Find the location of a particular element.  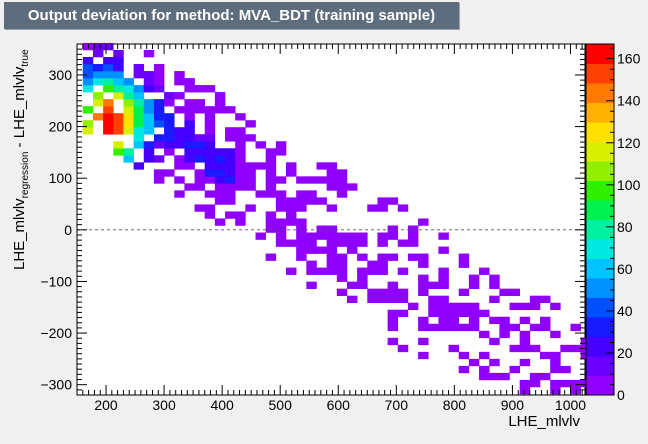

x-tick-label: 200 is located at coordinates (106, 405).